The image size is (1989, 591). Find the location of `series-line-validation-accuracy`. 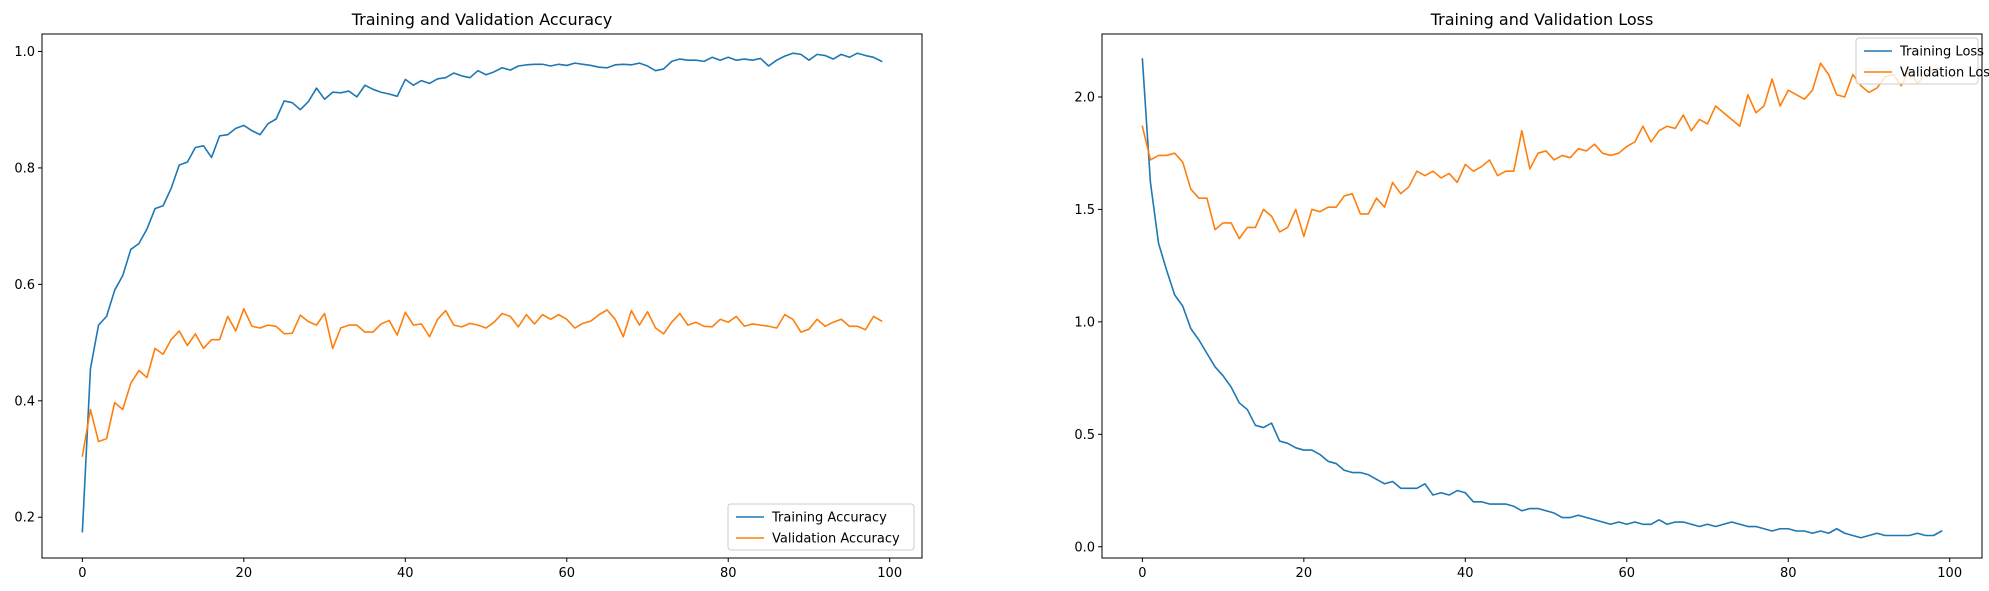

series-line-validation-accuracy is located at coordinates (482, 382).